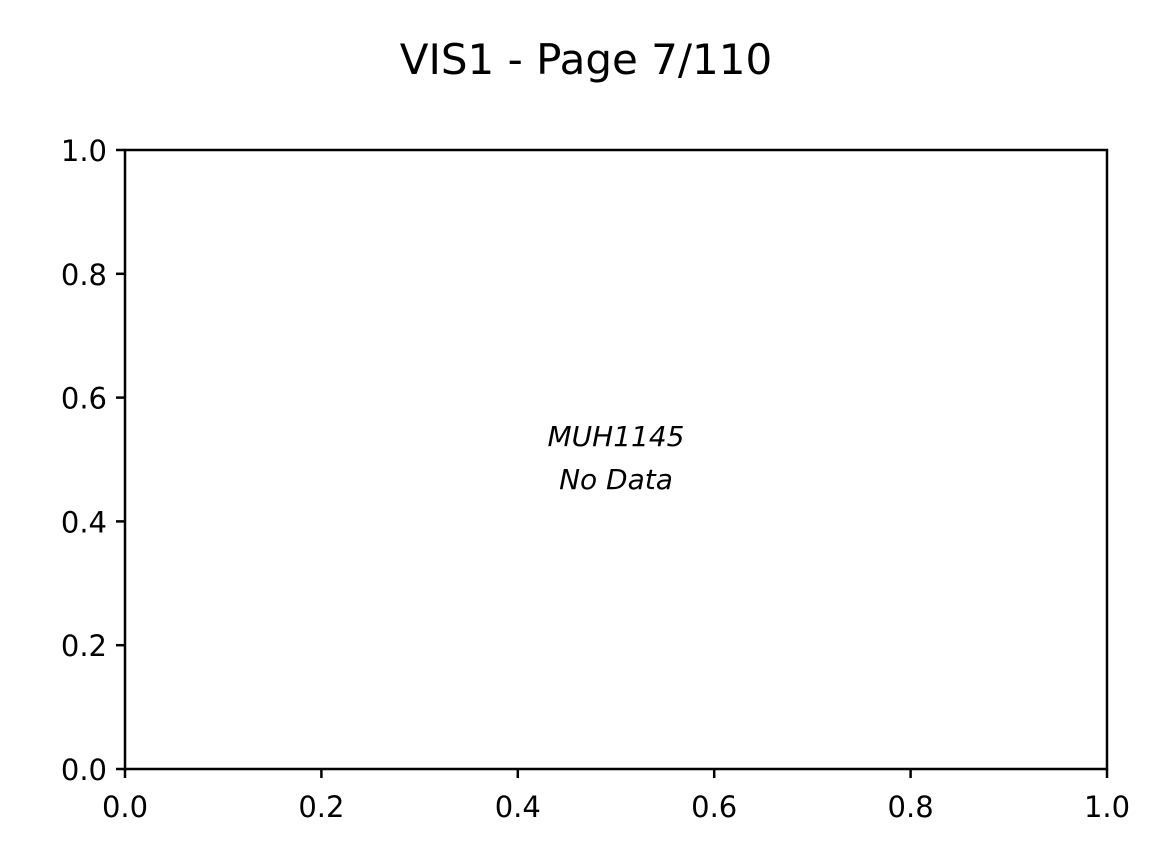  I want to click on y-tick-label: 0.4, so click(84, 522).